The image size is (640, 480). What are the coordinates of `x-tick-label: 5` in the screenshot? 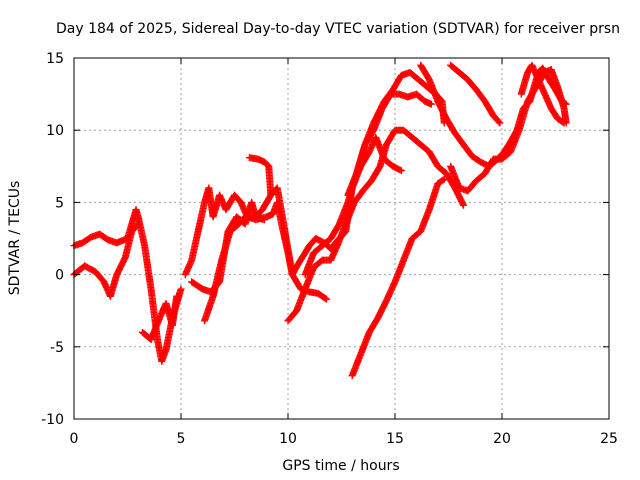 It's located at (181, 439).